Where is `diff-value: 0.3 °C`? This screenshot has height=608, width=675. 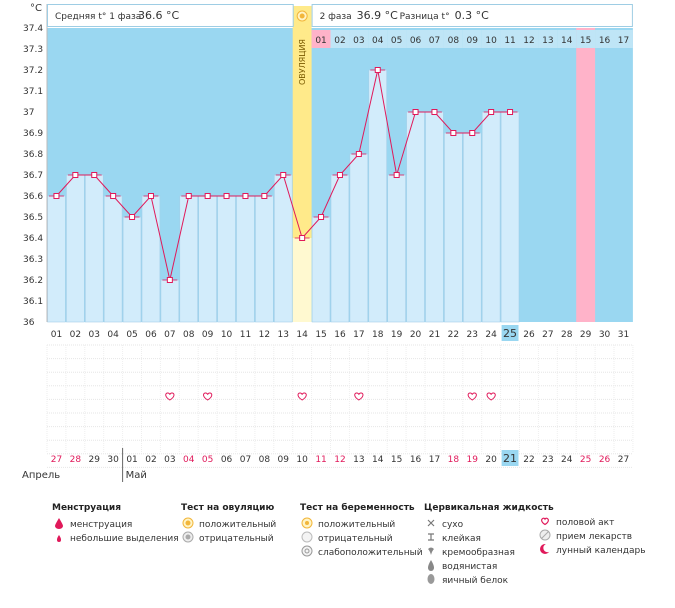 diff-value: 0.3 °C is located at coordinates (472, 15).